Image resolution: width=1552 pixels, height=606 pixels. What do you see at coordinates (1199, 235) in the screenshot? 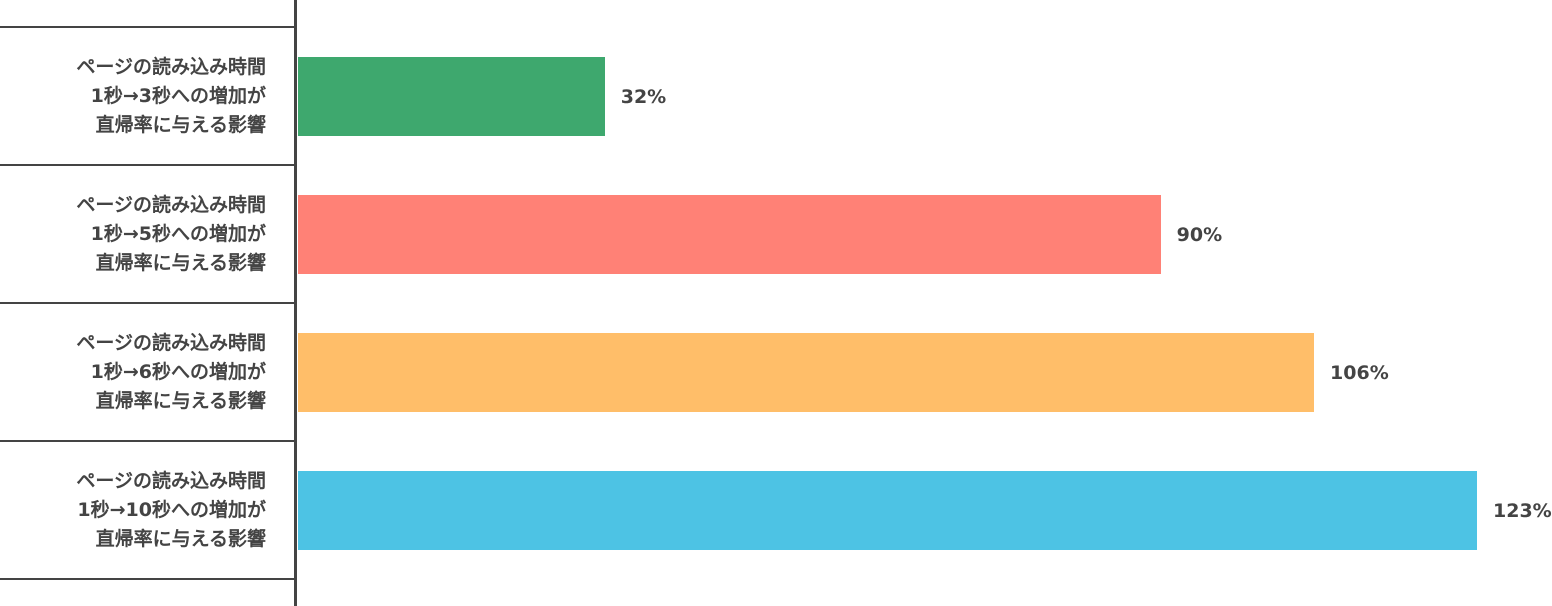
I see `data-label: 90%` at bounding box center [1199, 235].